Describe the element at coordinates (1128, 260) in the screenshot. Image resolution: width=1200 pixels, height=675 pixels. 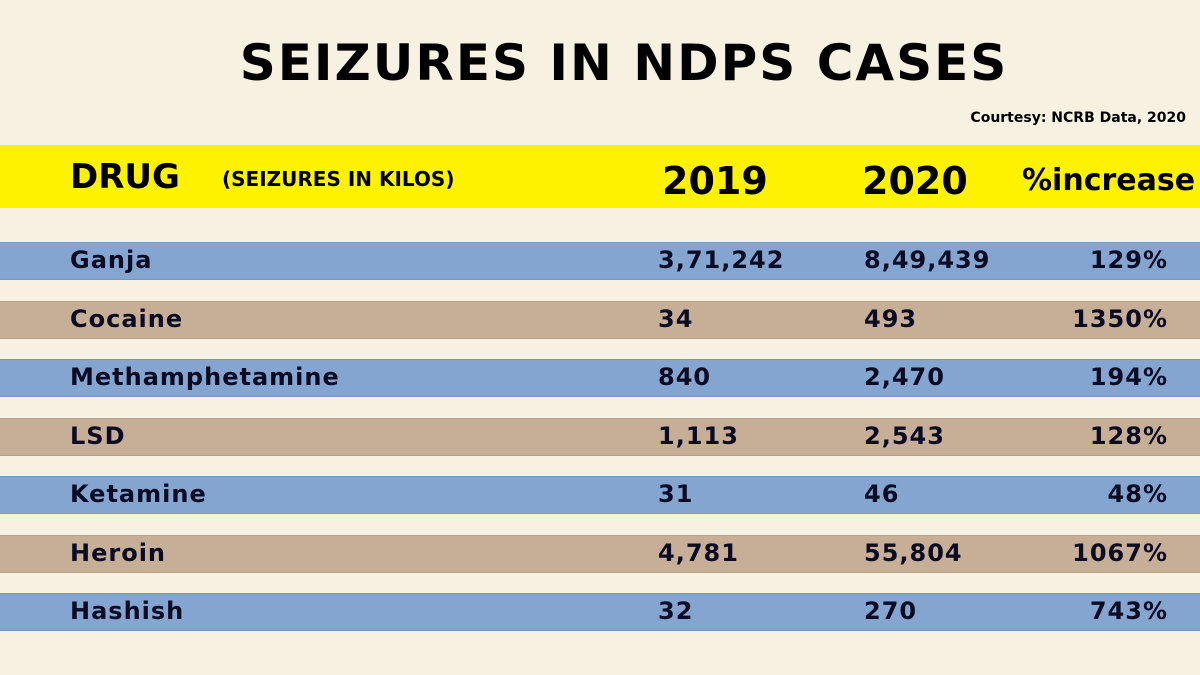
I see `pct-increase: 129%` at that location.